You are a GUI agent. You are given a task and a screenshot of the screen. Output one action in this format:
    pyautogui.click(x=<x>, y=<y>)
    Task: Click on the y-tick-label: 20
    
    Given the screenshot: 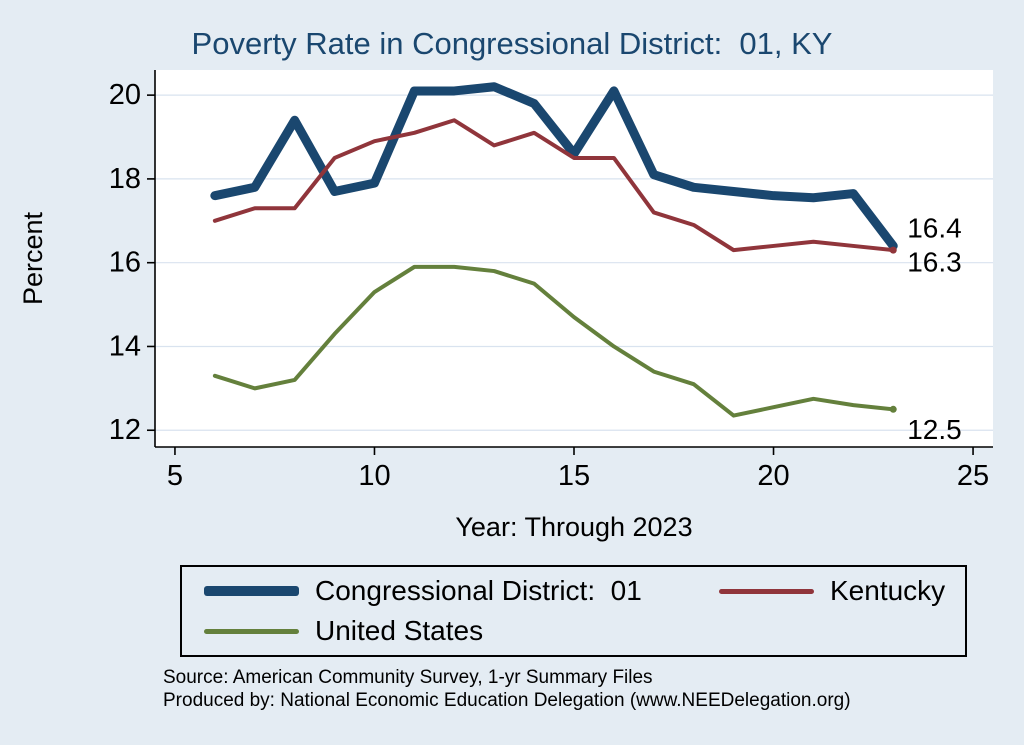 What is the action you would take?
    pyautogui.click(x=125, y=95)
    